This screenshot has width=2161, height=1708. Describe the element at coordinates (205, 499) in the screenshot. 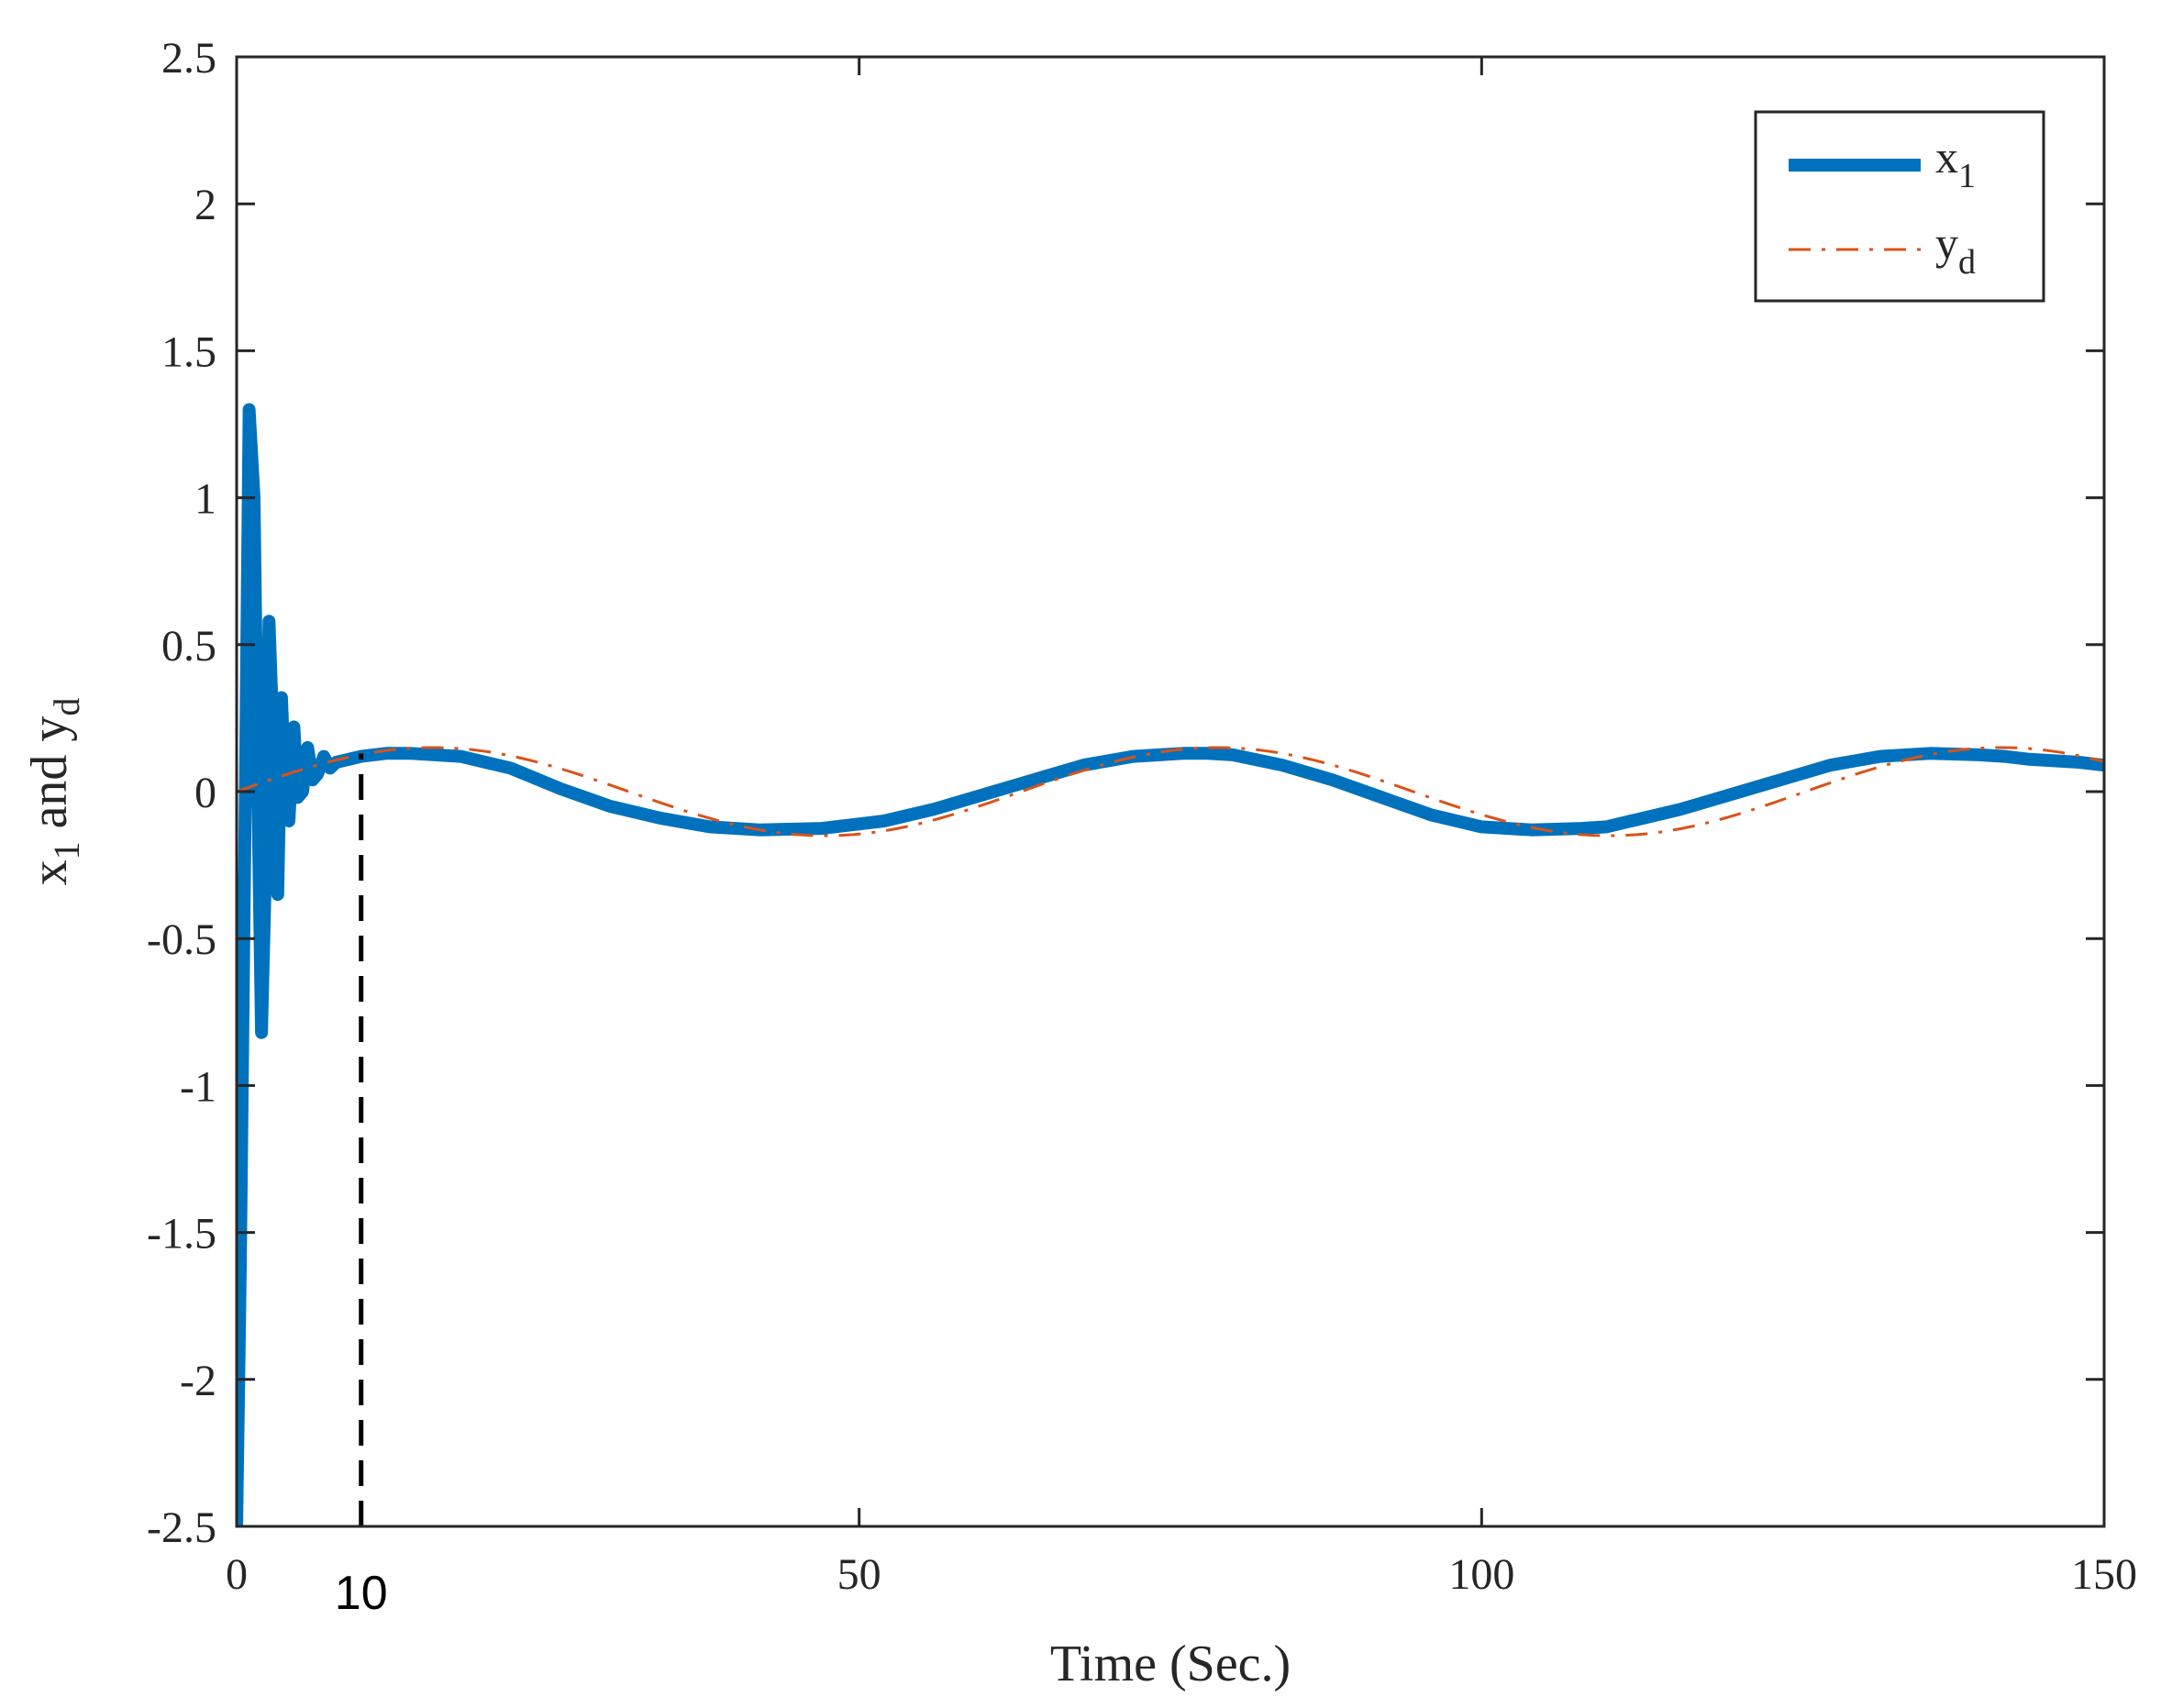

I see `y-tick-label: 1` at that location.